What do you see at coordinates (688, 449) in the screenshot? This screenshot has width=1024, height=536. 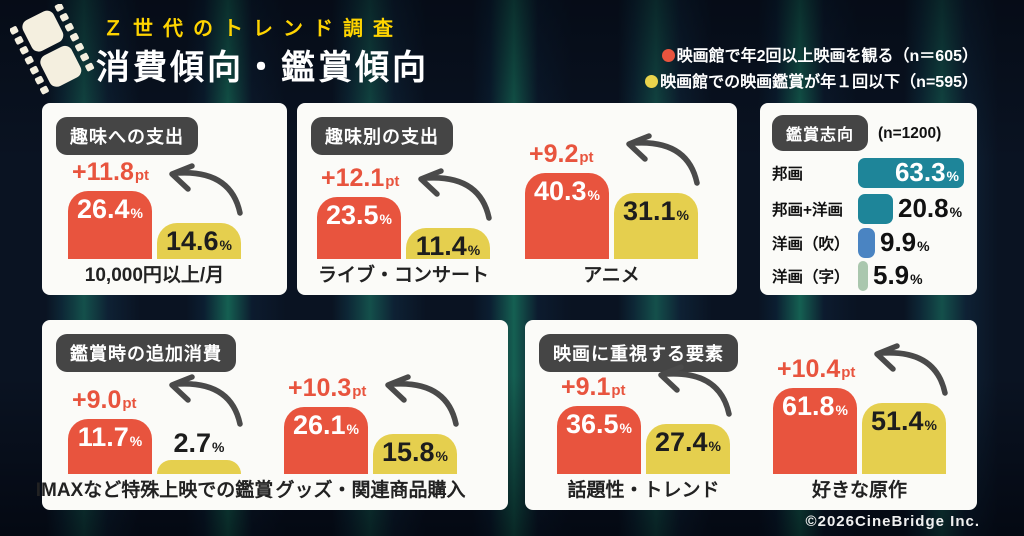 I see `bar-nonmoviegoer: 27.4%` at bounding box center [688, 449].